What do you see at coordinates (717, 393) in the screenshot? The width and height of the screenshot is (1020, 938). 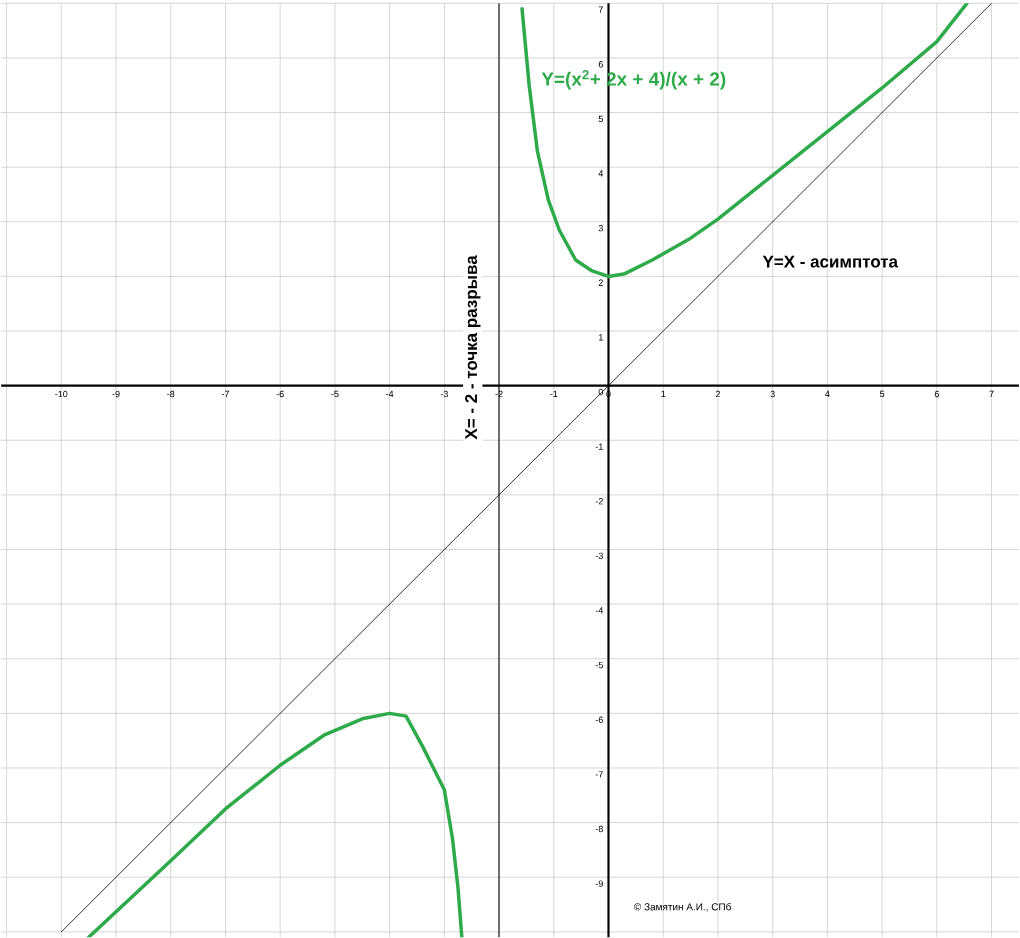 I see `x-tick-label: 2` at bounding box center [717, 393].